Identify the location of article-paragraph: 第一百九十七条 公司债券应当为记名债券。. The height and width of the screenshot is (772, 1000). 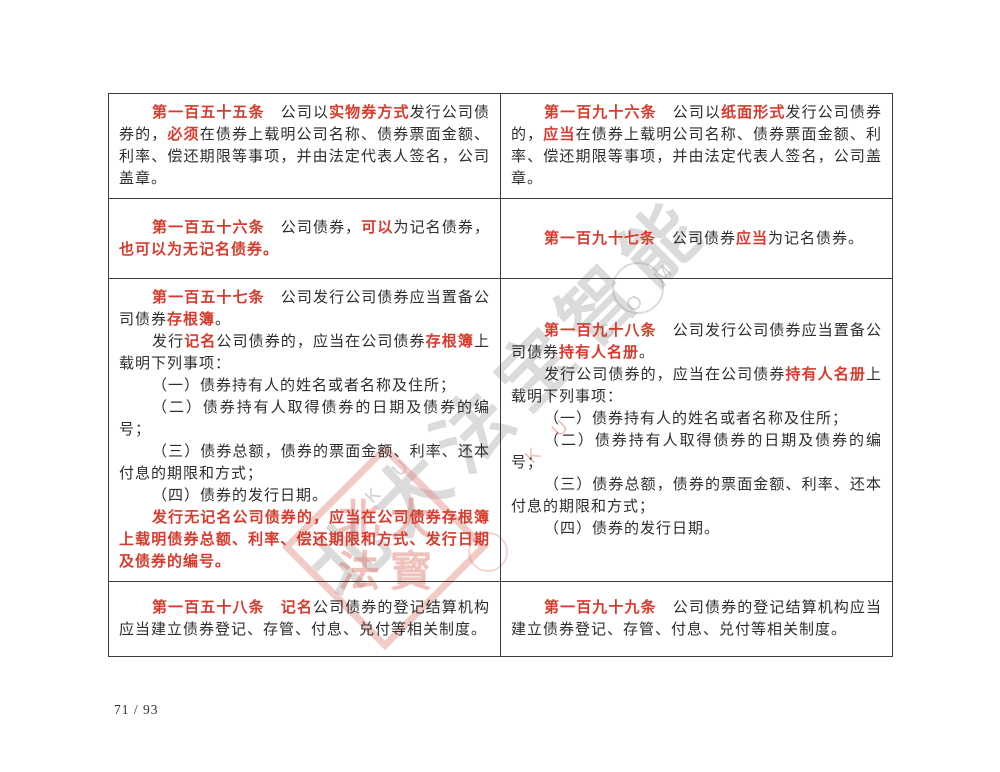
(696, 239).